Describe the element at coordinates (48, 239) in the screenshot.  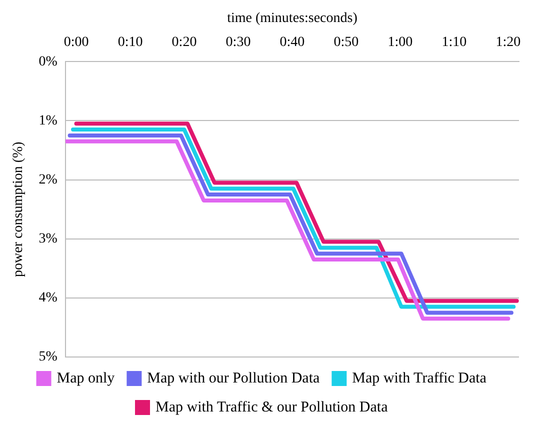
I see `y-tick-label: 3%` at that location.